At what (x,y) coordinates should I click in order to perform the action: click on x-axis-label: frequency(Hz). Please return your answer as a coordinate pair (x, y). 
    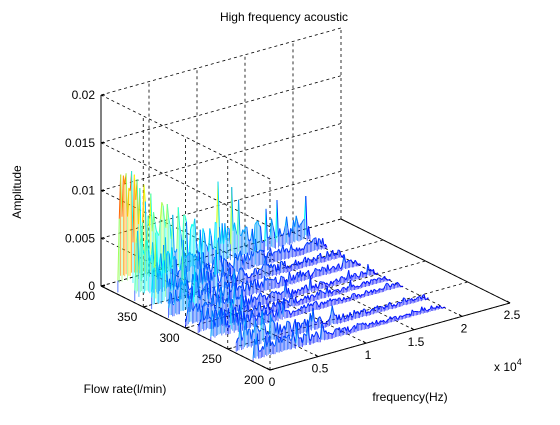
    Looking at the image, I should click on (409, 397).